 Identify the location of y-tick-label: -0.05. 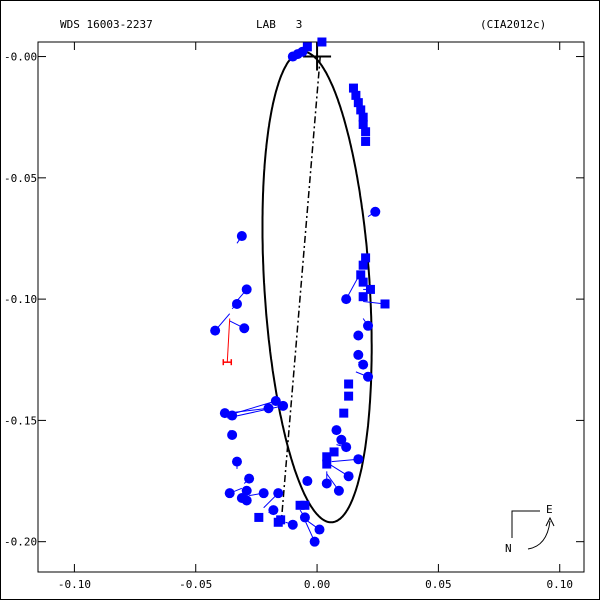
(20, 178).